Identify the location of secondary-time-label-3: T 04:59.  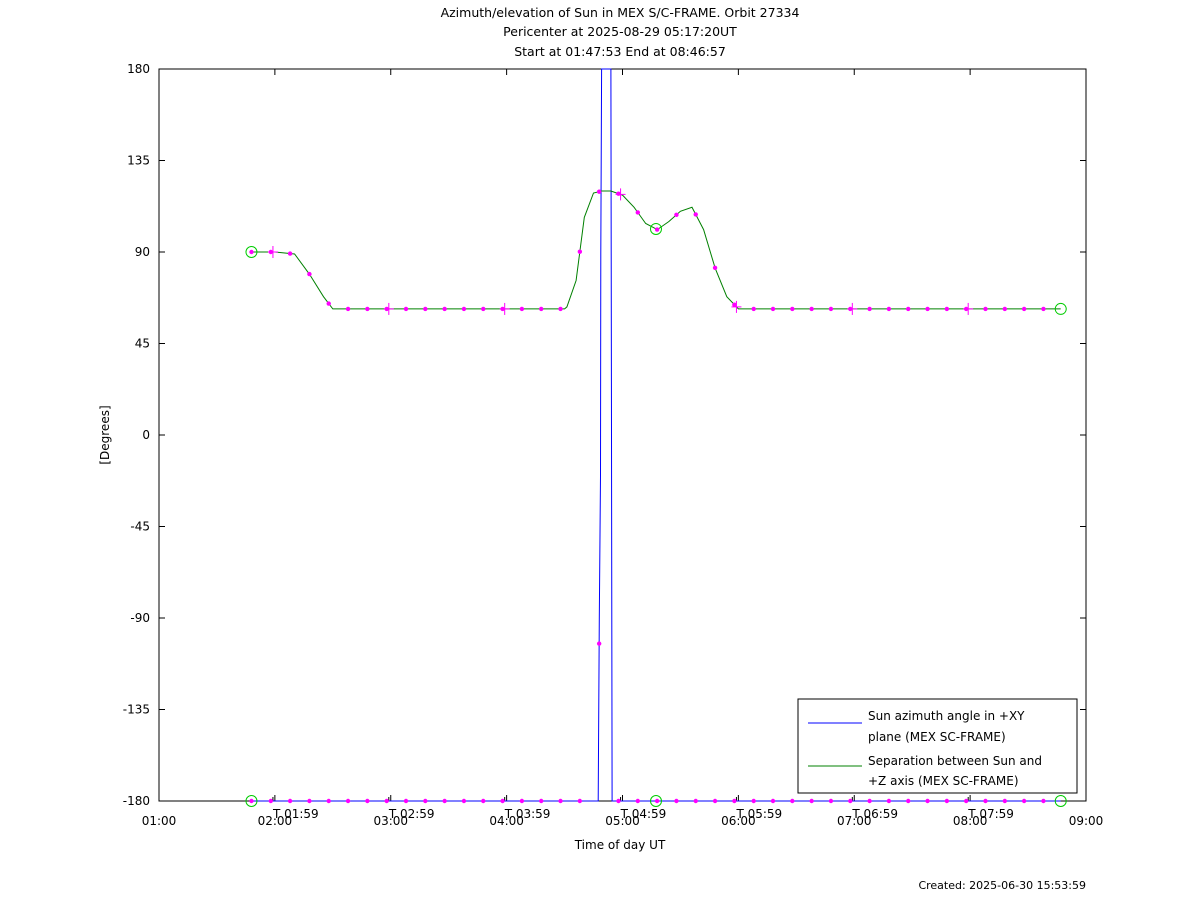
(643, 814).